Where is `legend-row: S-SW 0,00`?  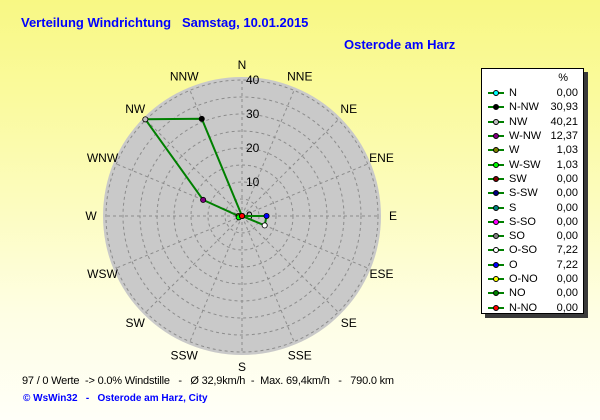
legend-row: S-SW 0,00 is located at coordinates (532, 193).